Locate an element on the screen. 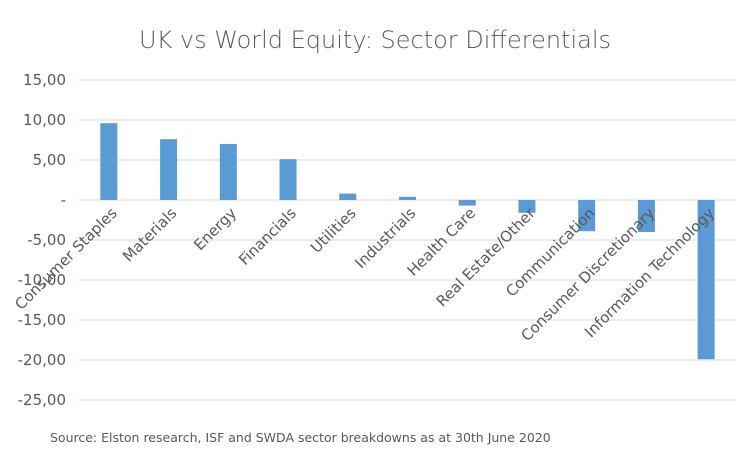 The height and width of the screenshot is (451, 750). y-tick-label: -15,00 is located at coordinates (42, 320).